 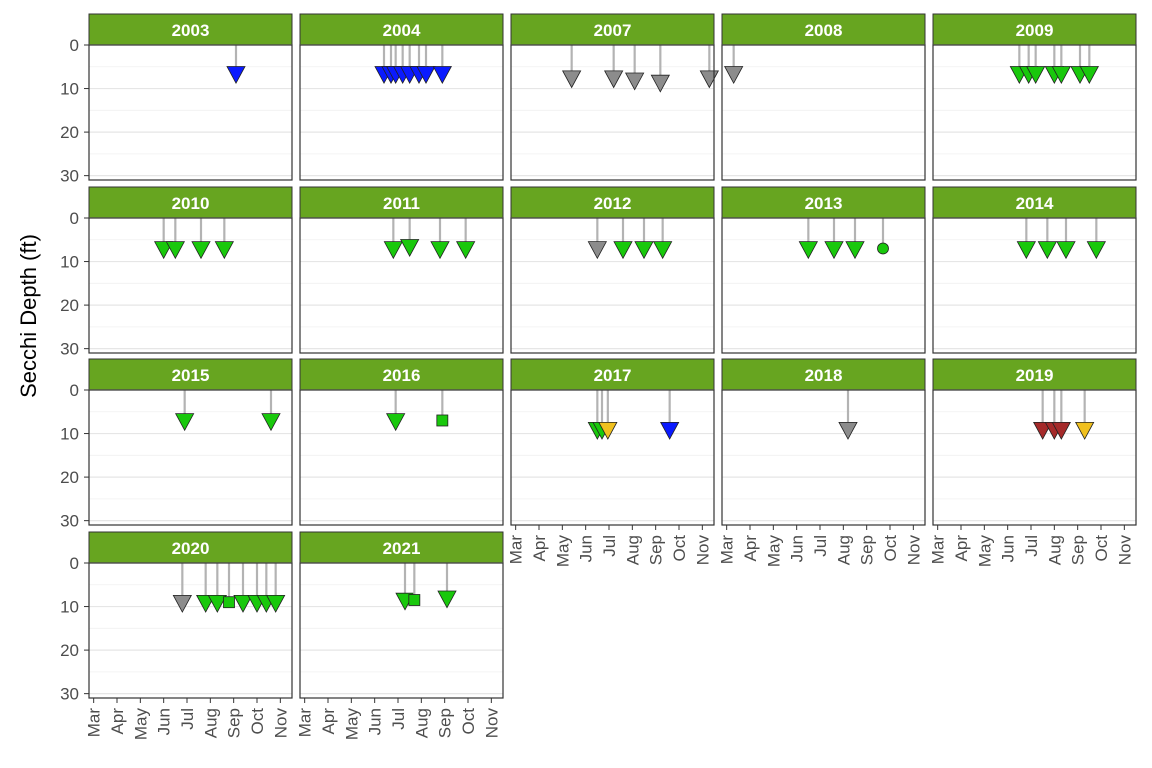 What do you see at coordinates (516, 550) in the screenshot?
I see `x-tick-label: Mar` at bounding box center [516, 550].